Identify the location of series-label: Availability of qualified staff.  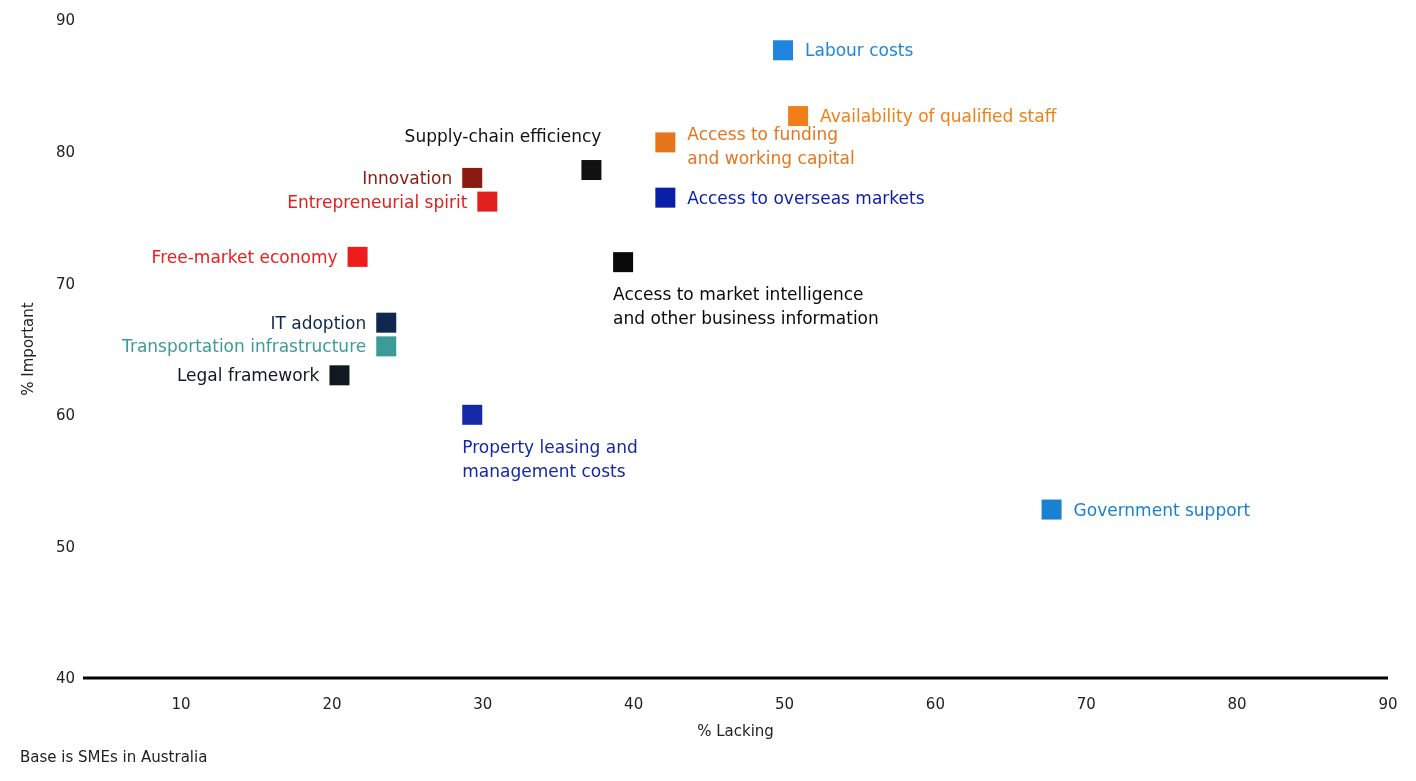
(939, 116).